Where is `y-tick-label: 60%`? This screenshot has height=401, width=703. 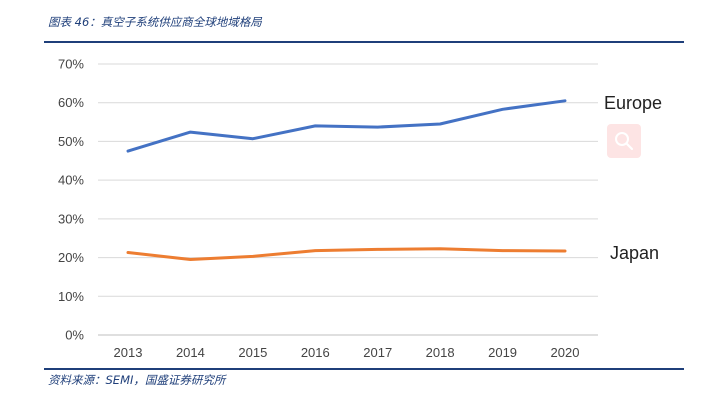 y-tick-label: 60% is located at coordinates (71, 102).